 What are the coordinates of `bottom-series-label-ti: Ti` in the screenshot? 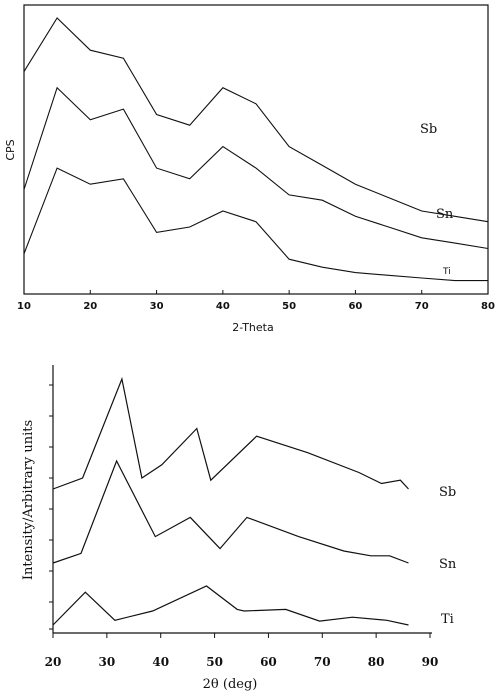 It's located at (447, 619).